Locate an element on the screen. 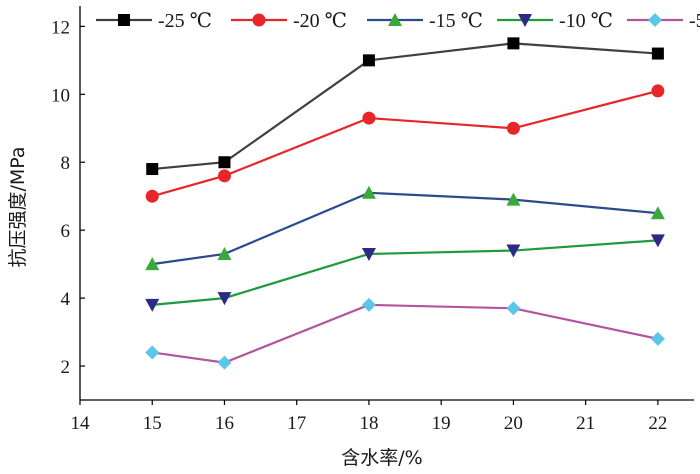 The width and height of the screenshot is (700, 474). x-tick-label: 22 is located at coordinates (657, 423).